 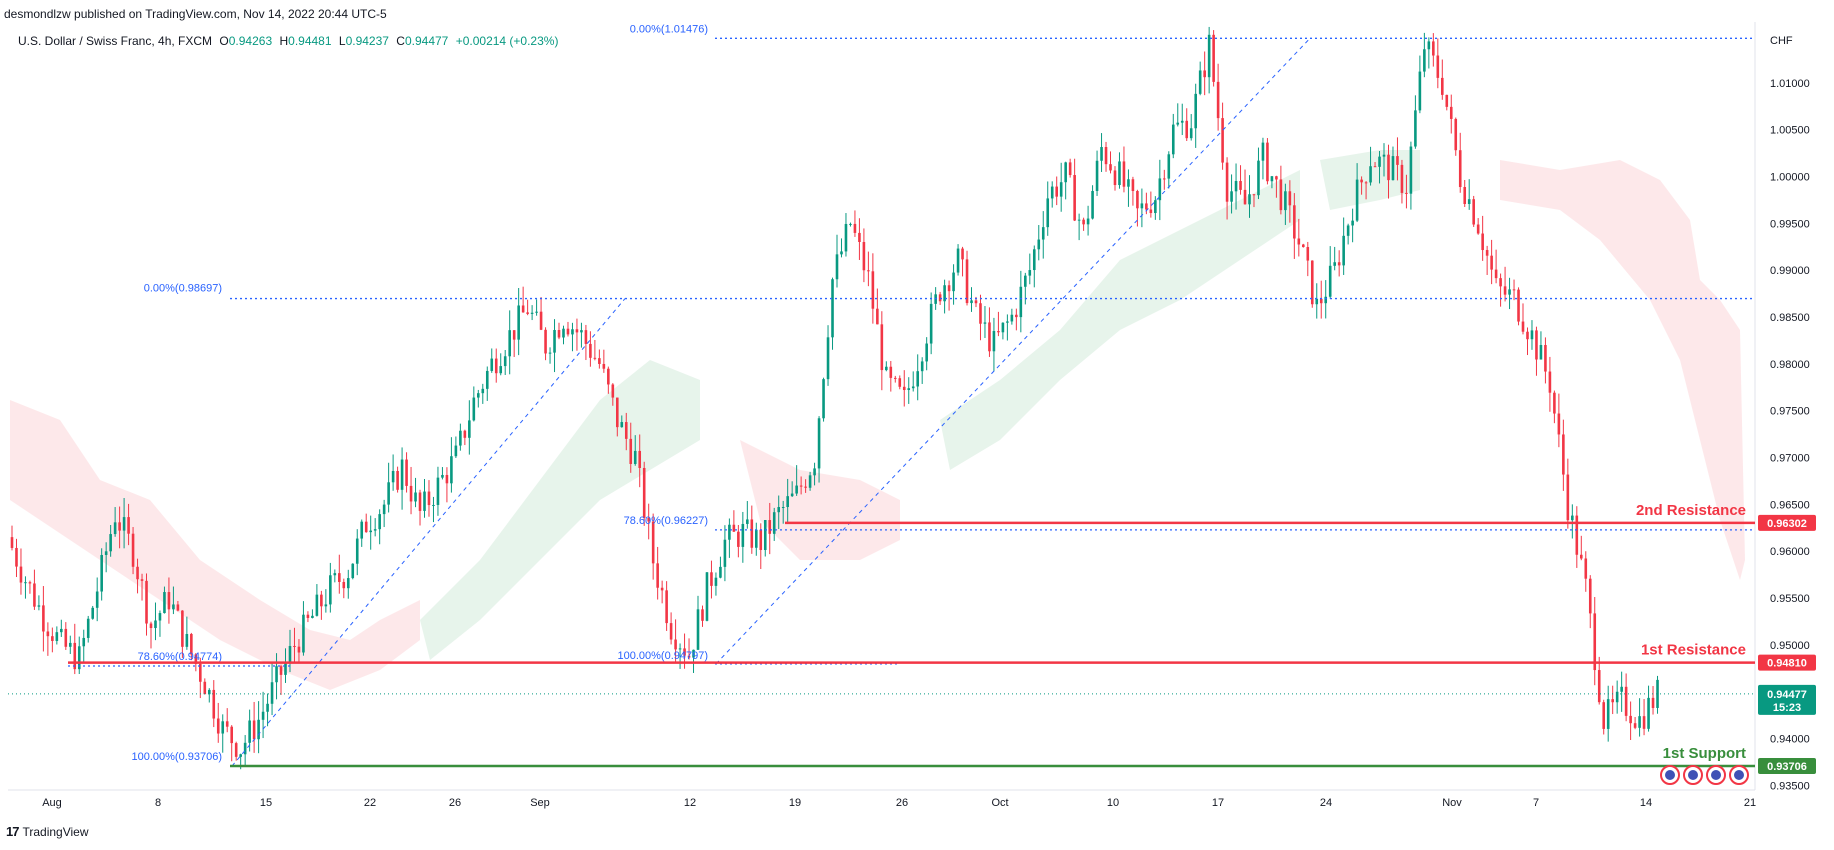 What do you see at coordinates (47, 831) in the screenshot?
I see `footer: 17 TradingView` at bounding box center [47, 831].